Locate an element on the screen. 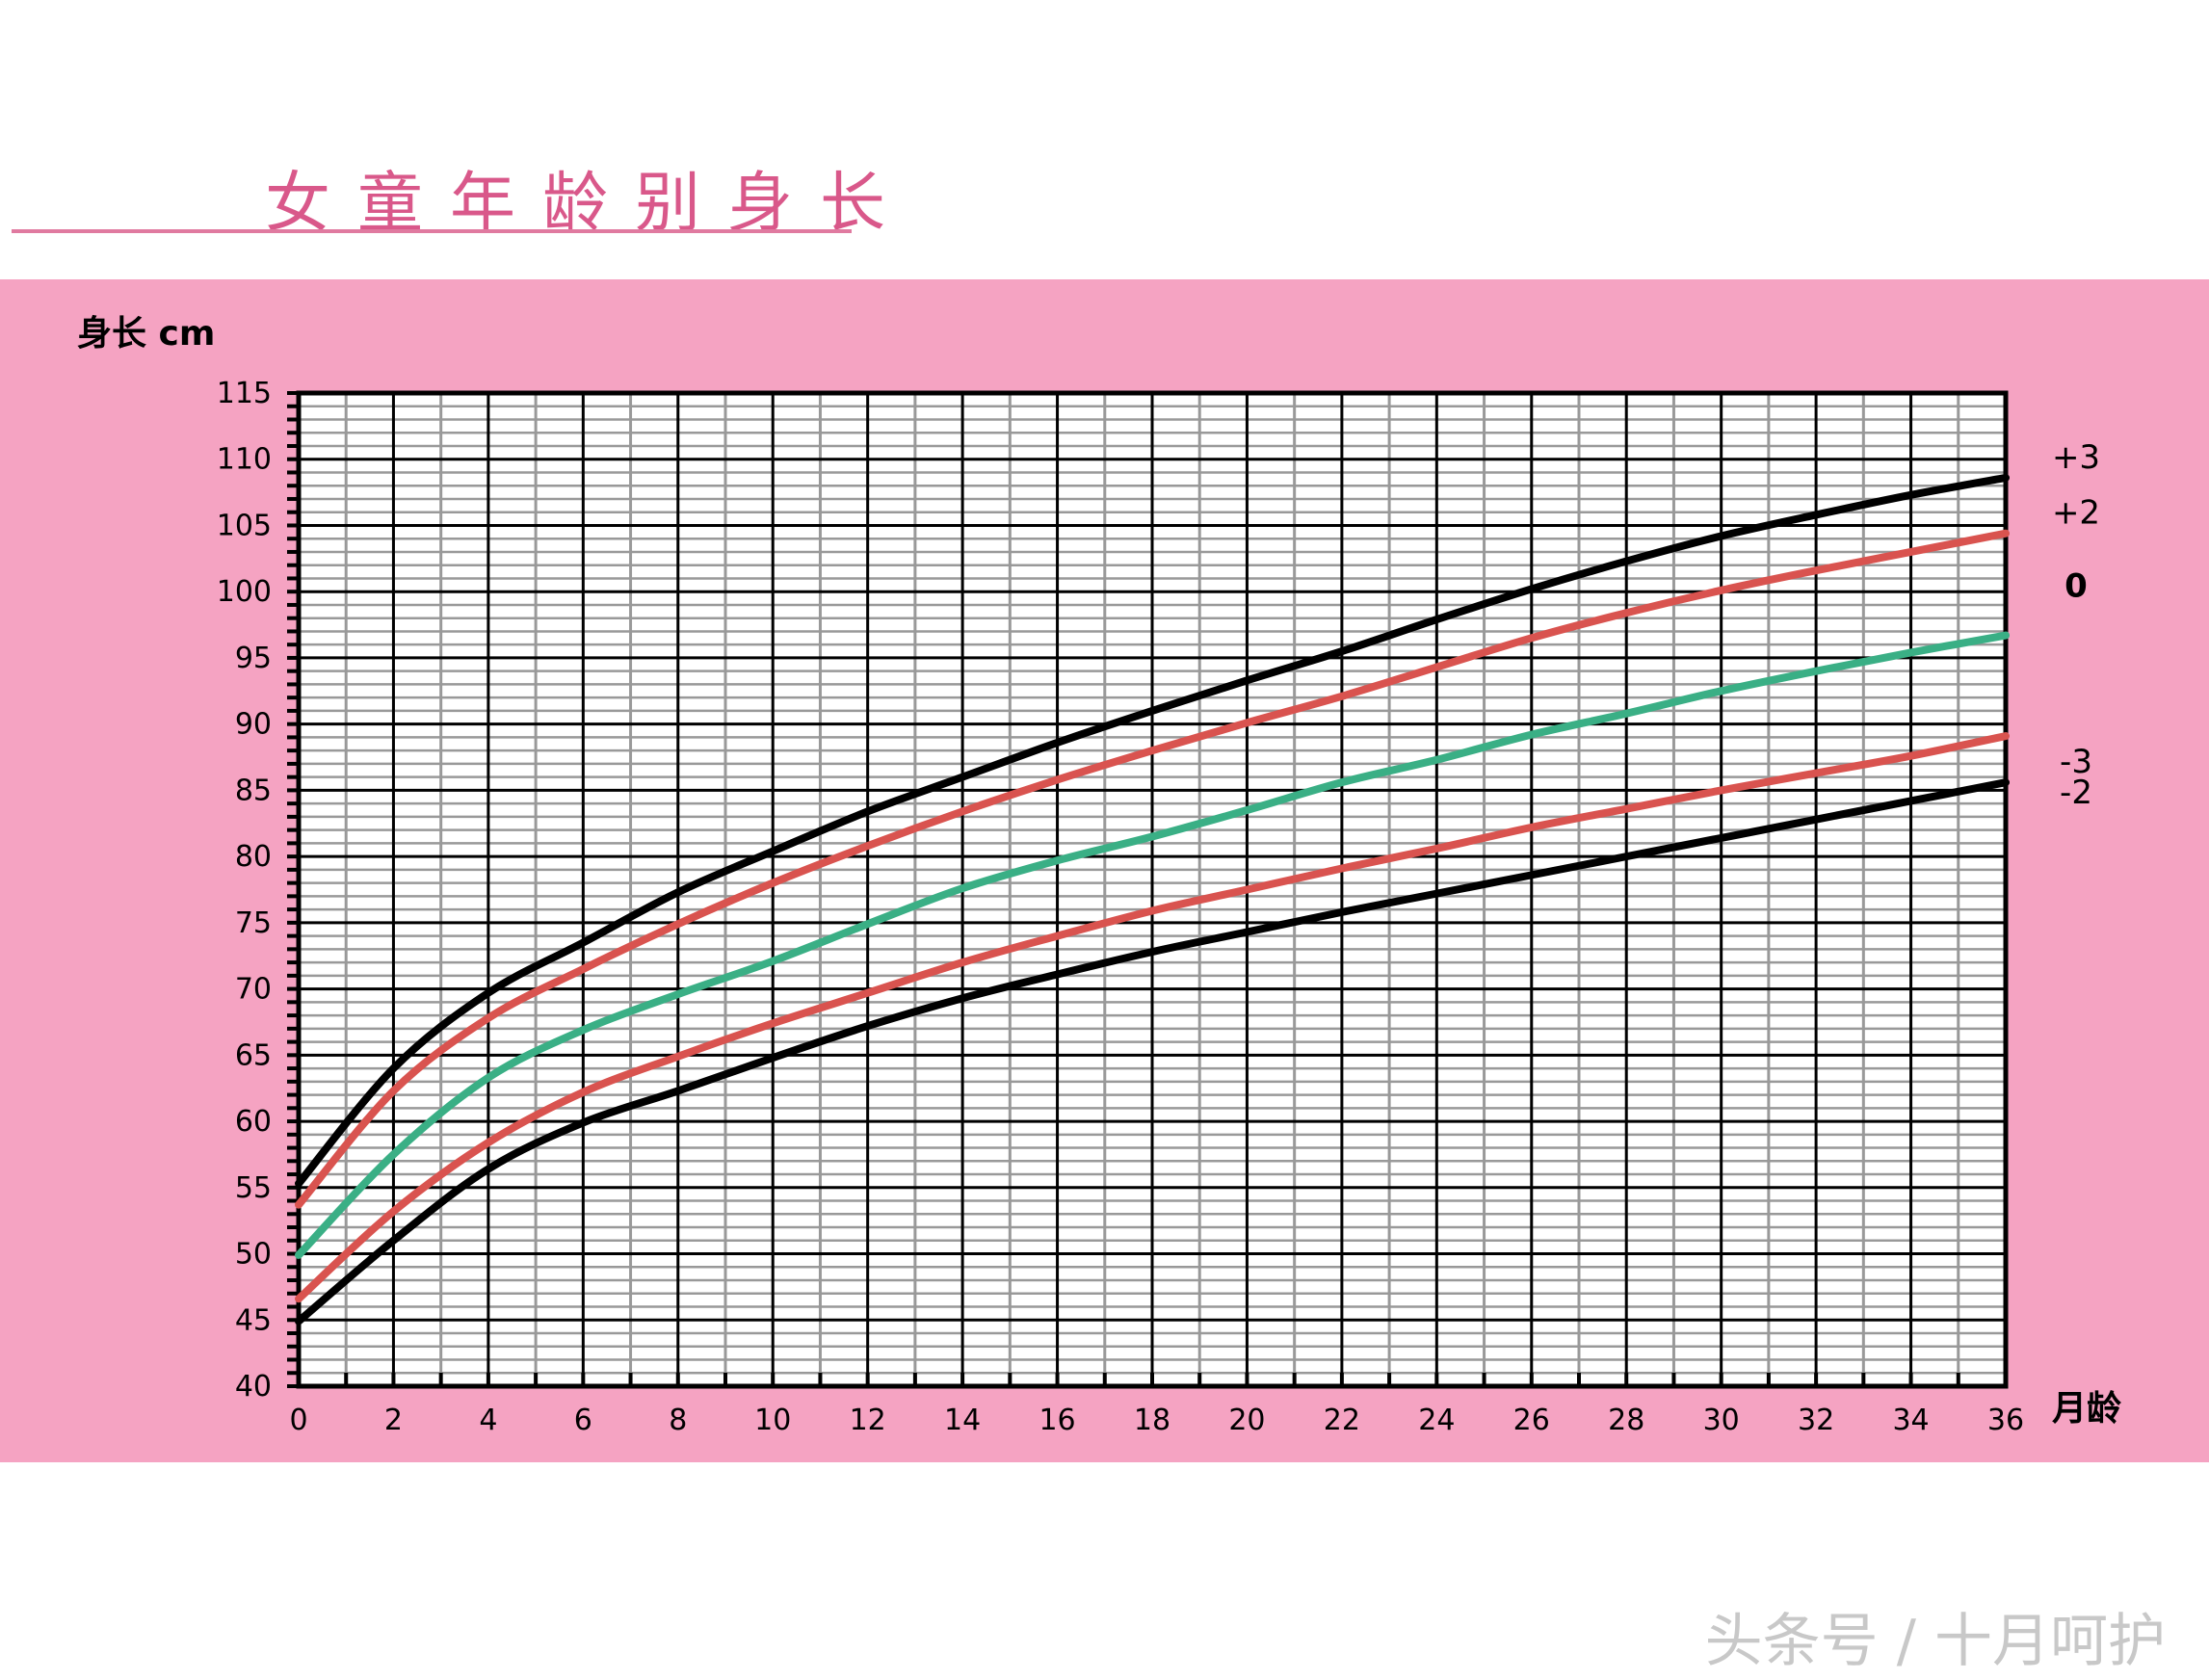 This screenshot has width=2209, height=1680. x-tick-label: 2 is located at coordinates (393, 1421).